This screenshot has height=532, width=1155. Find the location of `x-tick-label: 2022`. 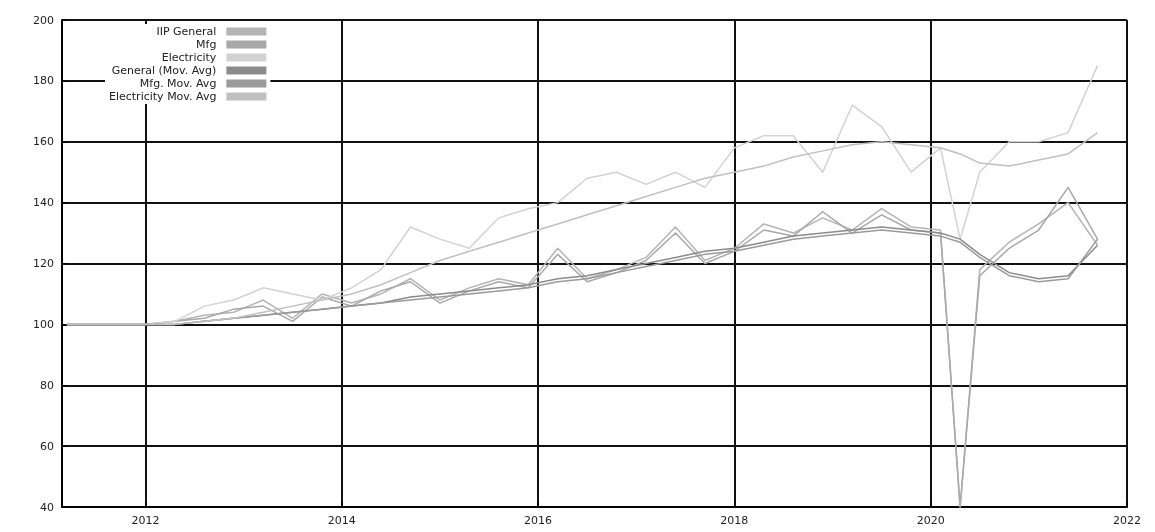

x-tick-label: 2022 is located at coordinates (1127, 520).